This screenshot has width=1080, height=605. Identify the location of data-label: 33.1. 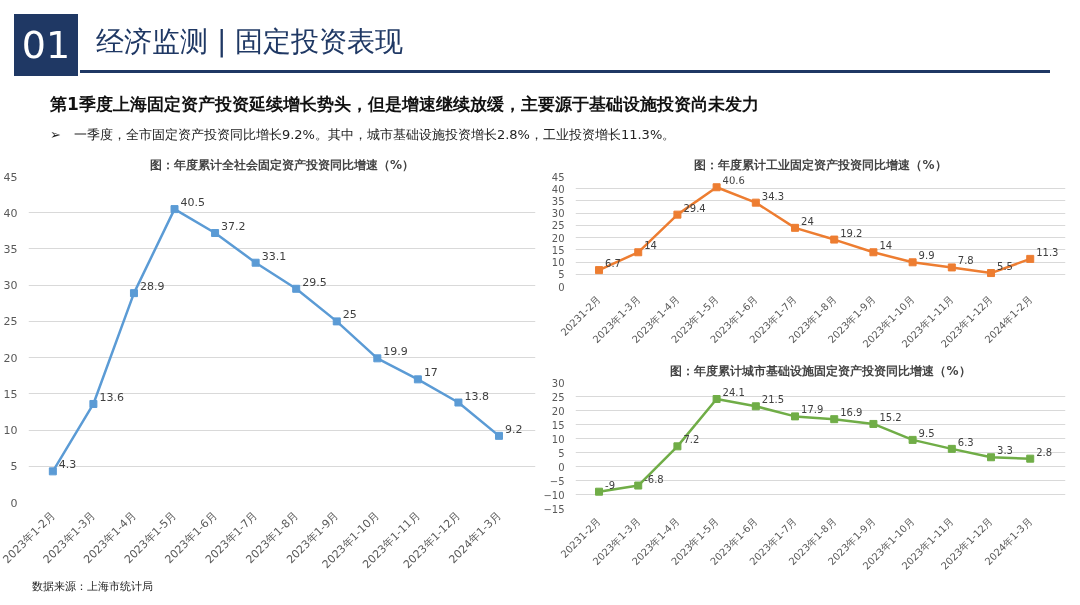
(274, 256).